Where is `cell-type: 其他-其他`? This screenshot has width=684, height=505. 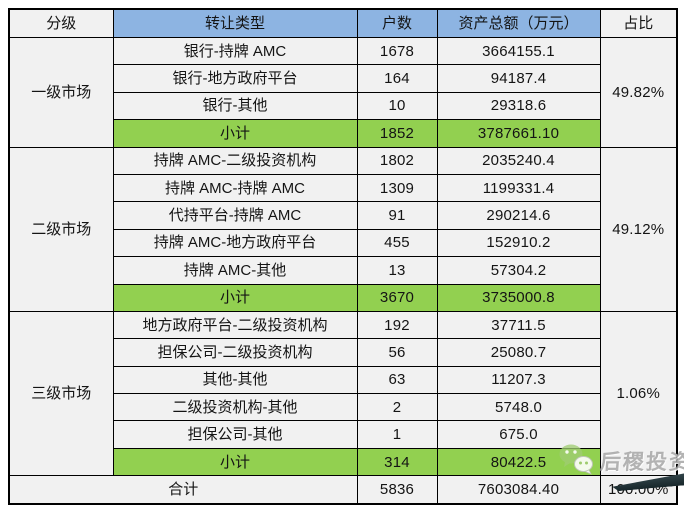 cell-type: 其他-其他 is located at coordinates (235, 380).